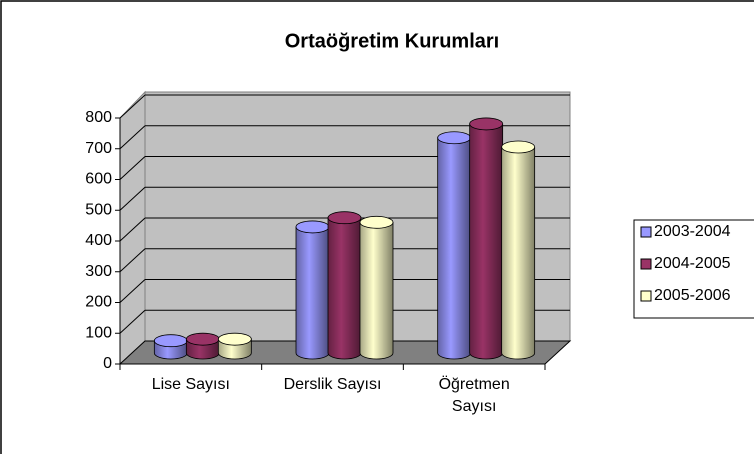 The height and width of the screenshot is (454, 754). I want to click on x-tick-label: Lise Sayısı, so click(190, 384).